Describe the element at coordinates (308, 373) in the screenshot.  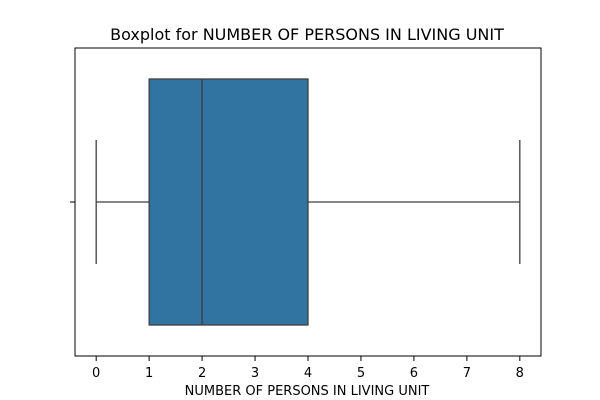
I see `x-tick-label: 4` at that location.